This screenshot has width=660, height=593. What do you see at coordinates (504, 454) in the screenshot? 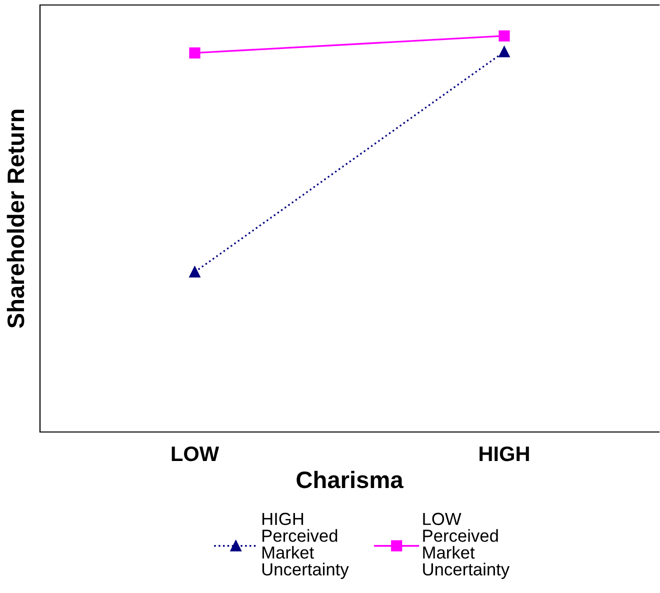
I see `x-tick-label: HIGH` at bounding box center [504, 454].